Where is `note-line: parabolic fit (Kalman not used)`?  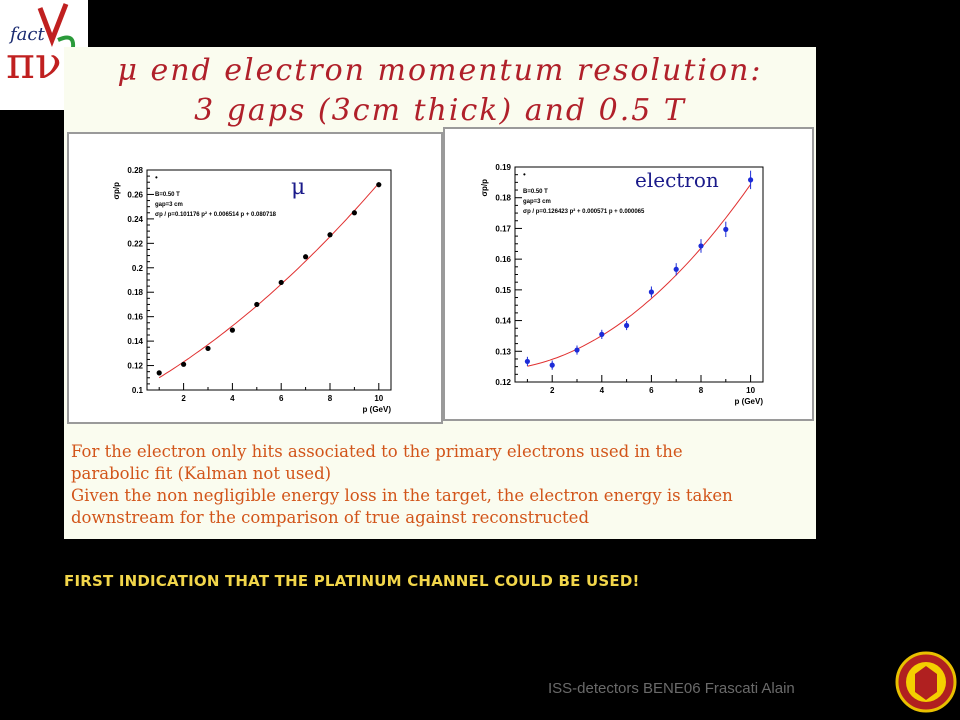 note-line: parabolic fit (Kalman not used) is located at coordinates (201, 473).